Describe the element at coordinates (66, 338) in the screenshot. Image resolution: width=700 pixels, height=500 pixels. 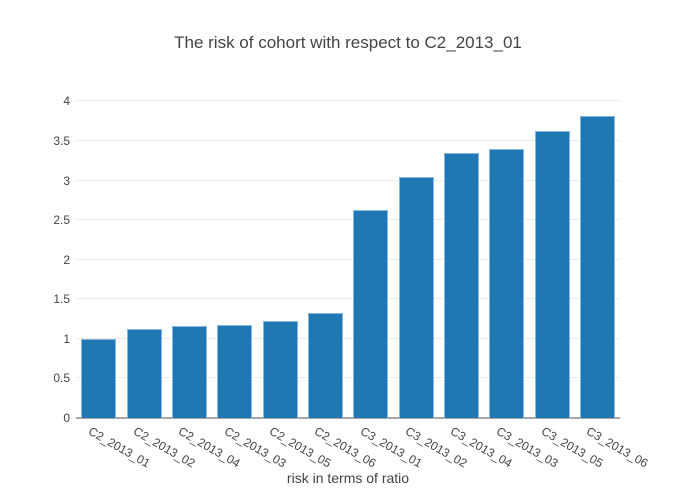
I see `y-tick-label-1: 1` at that location.